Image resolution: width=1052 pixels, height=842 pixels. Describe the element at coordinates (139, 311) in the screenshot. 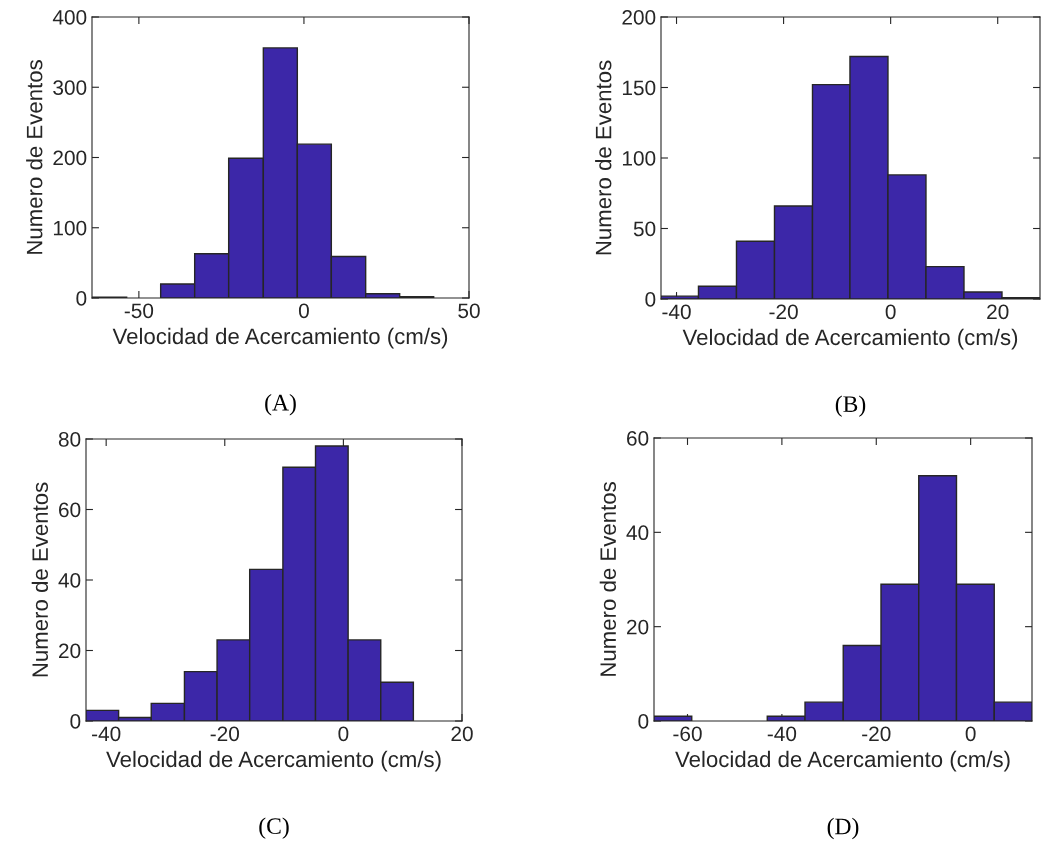

I see `x-tick-label: -50` at that location.